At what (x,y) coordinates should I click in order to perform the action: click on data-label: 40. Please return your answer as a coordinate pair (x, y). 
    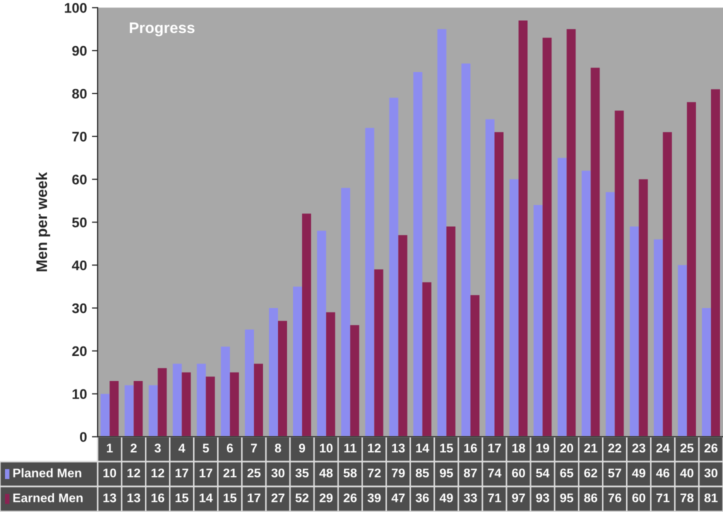
    Looking at the image, I should click on (687, 473).